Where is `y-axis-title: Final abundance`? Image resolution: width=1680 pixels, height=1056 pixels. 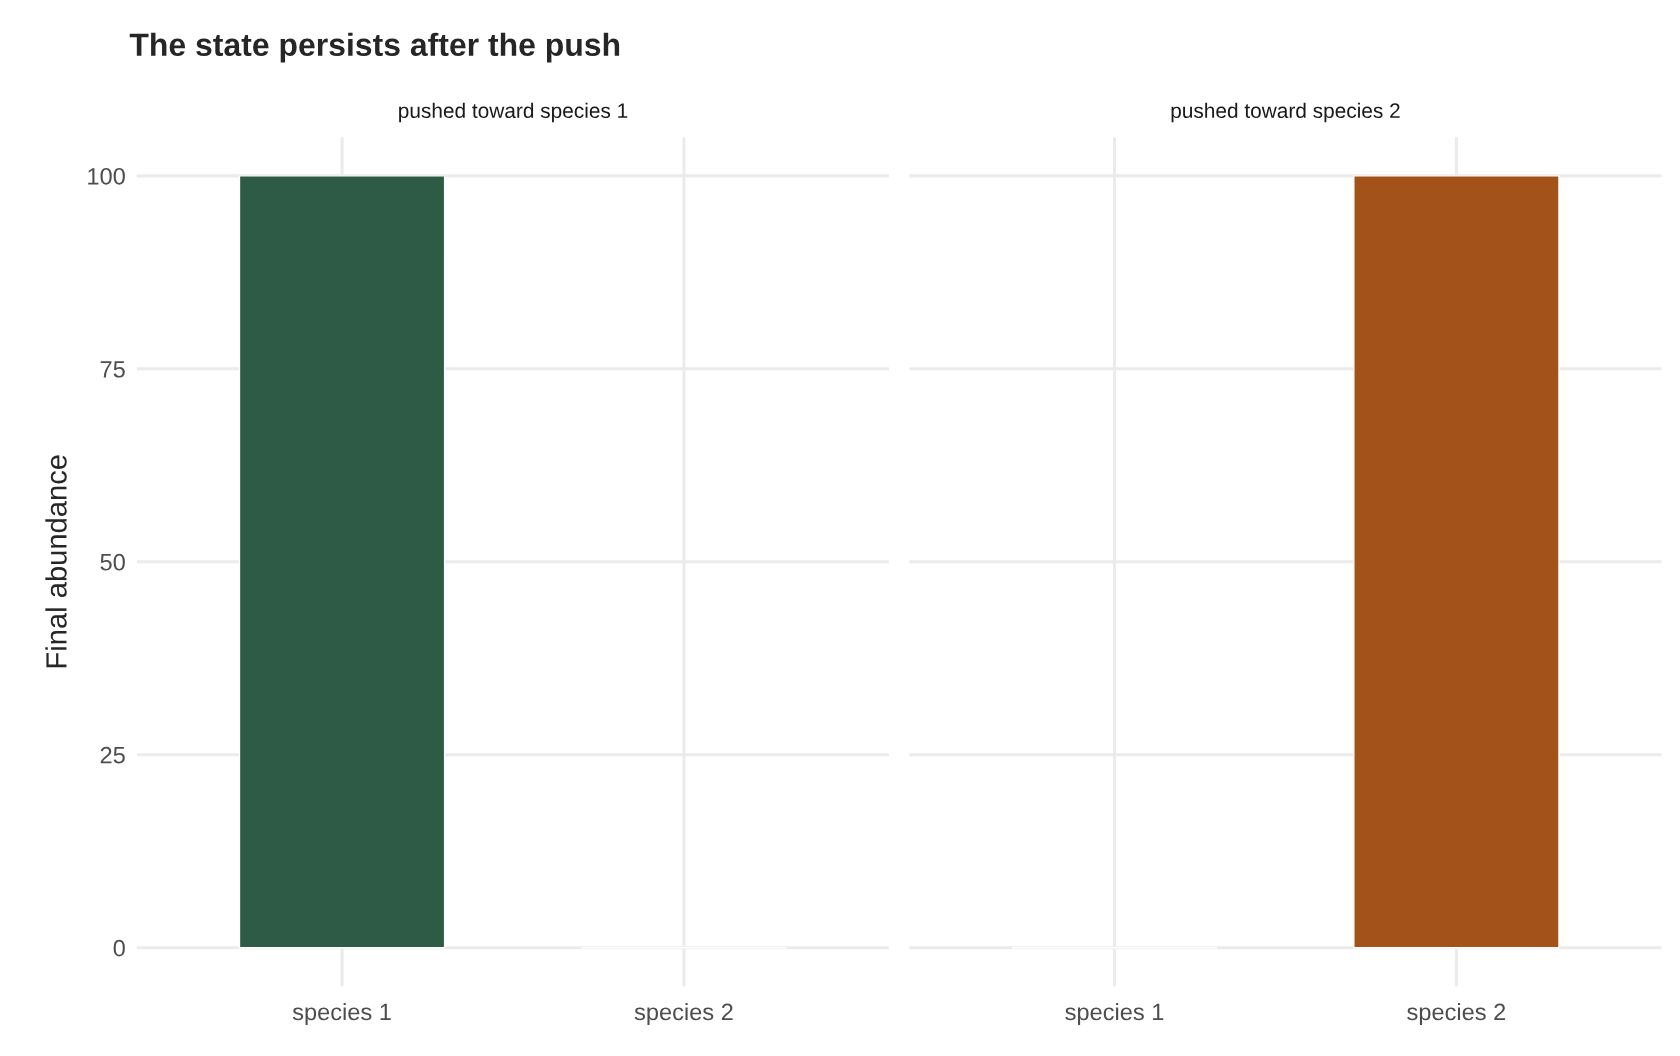 y-axis-title: Final abundance is located at coordinates (56, 561).